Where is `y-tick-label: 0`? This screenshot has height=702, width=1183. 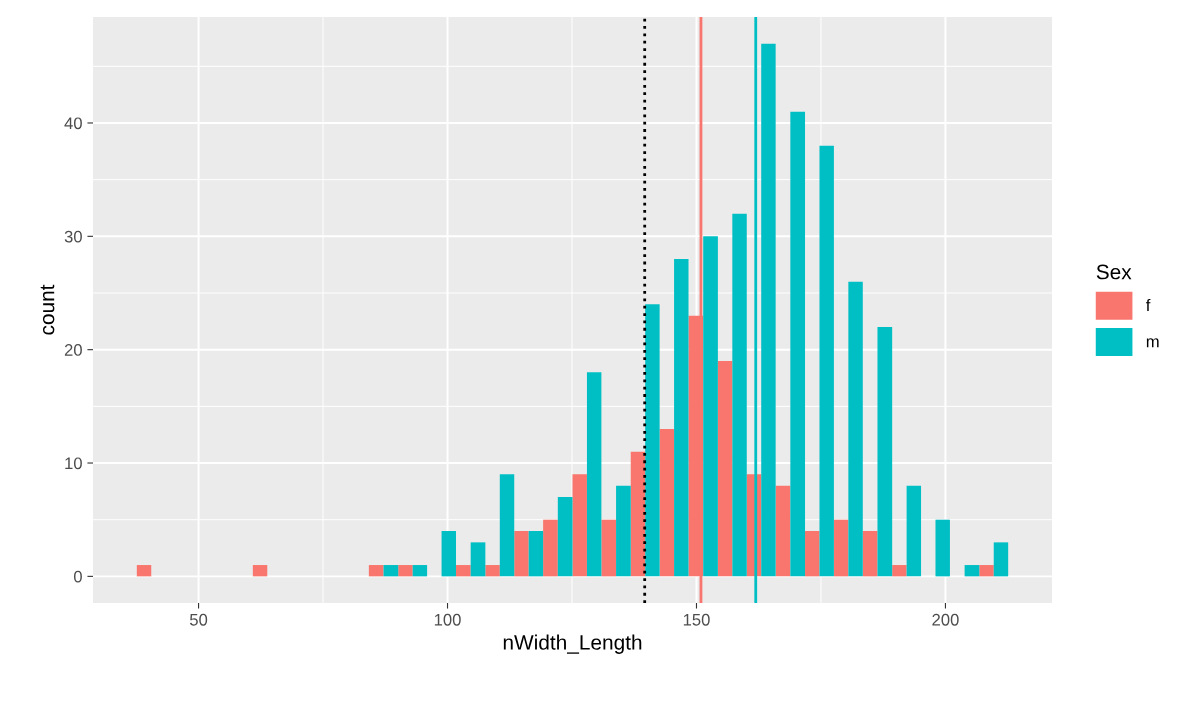
y-tick-label: 0 is located at coordinates (77, 576).